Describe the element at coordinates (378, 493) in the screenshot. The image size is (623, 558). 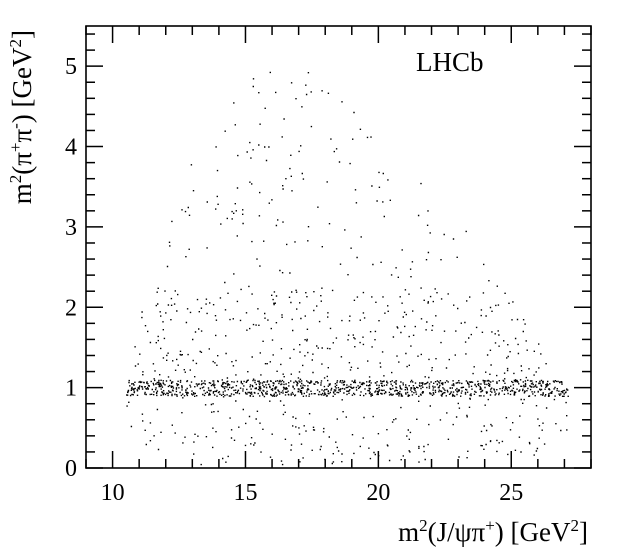
I see `x-tick-label: 20` at that location.